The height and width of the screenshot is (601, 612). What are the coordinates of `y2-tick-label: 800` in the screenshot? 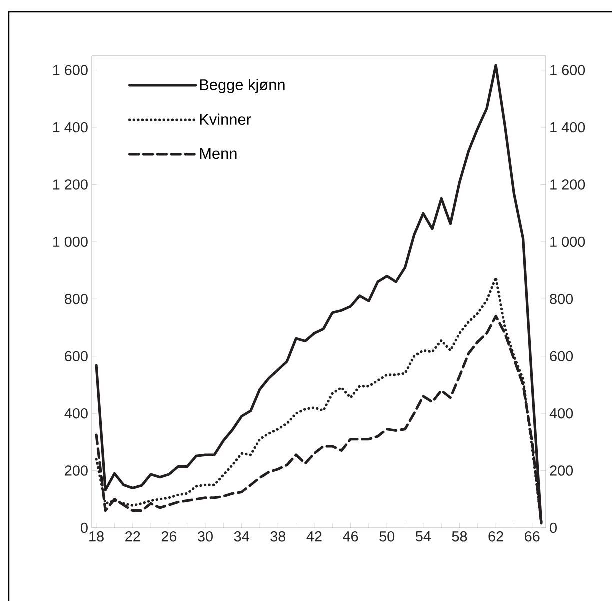 It's located at (562, 299).